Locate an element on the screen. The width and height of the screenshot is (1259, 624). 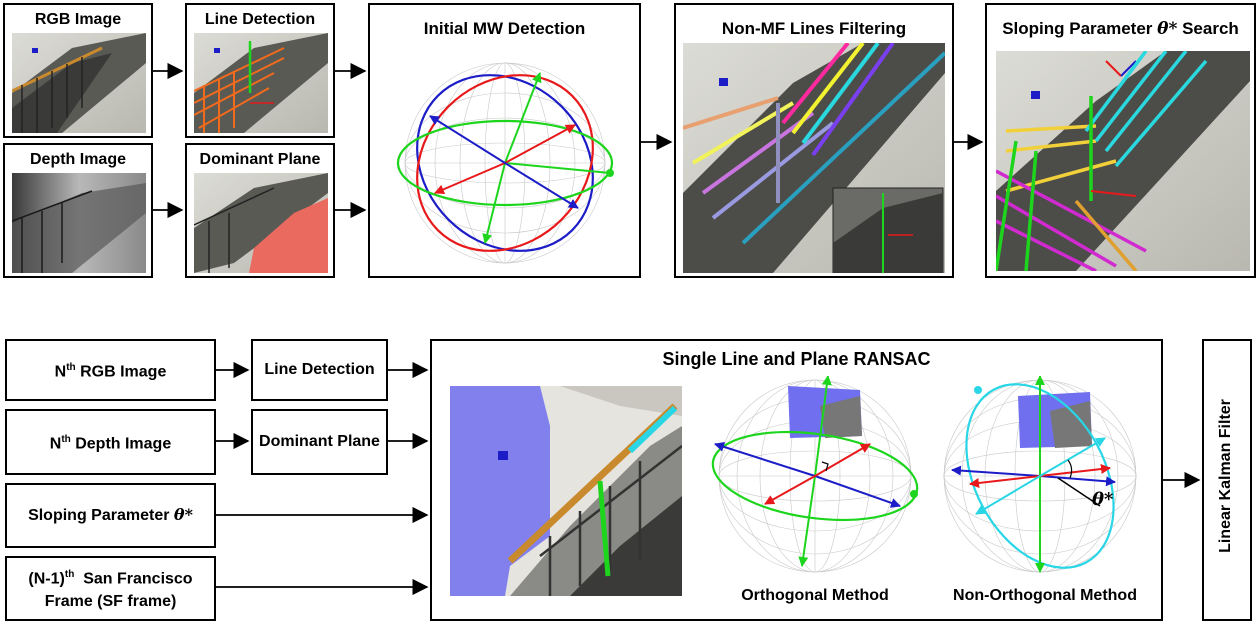
theta-label: θ* is located at coordinates (1103, 499).